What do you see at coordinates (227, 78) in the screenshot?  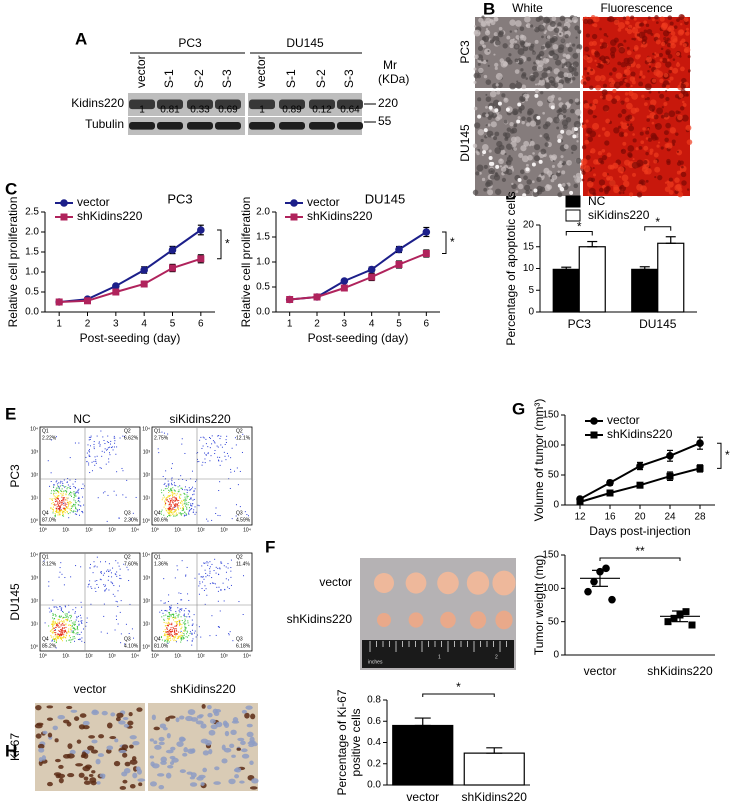 I see `lane-label: S-3` at bounding box center [227, 78].